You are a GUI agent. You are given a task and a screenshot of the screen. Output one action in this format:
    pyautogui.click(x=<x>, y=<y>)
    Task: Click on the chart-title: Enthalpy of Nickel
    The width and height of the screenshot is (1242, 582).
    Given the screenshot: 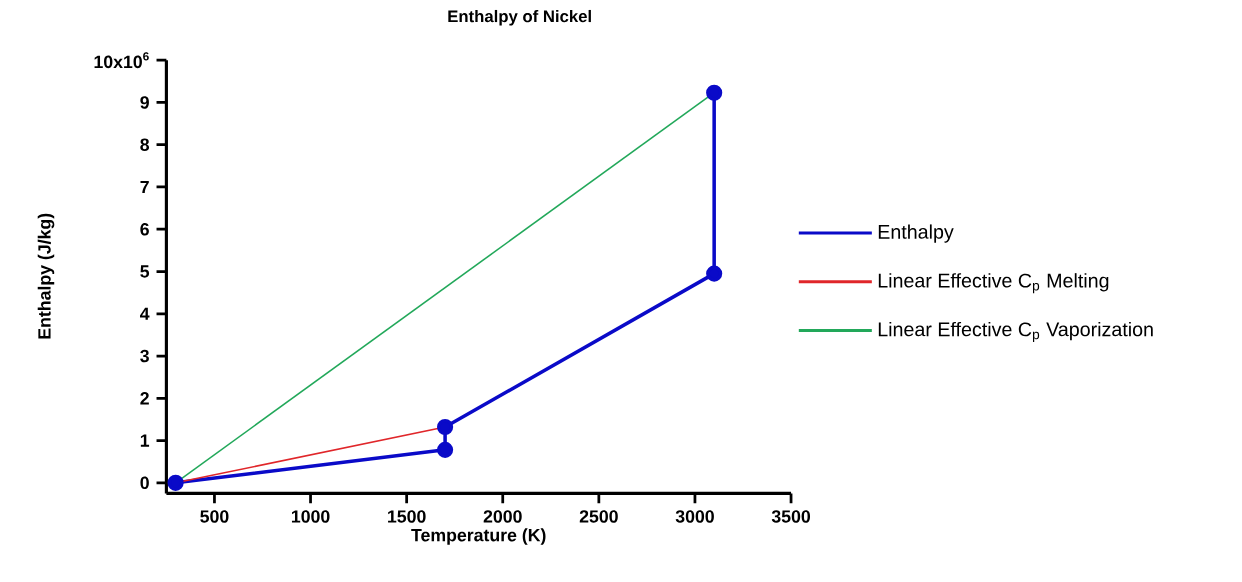 What is the action you would take?
    pyautogui.click(x=519, y=17)
    